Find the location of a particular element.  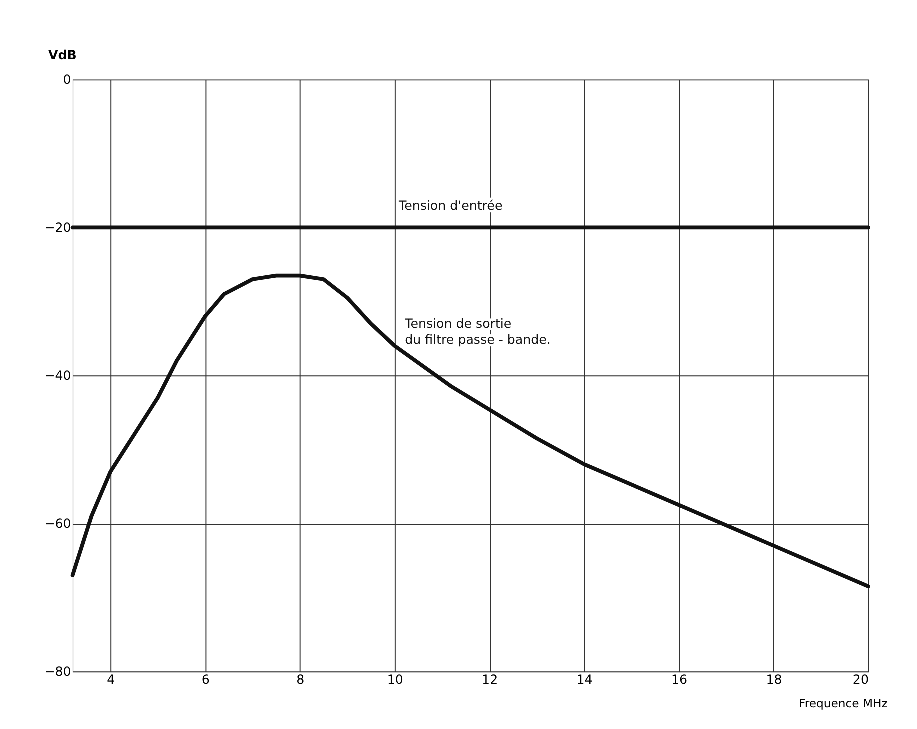

x-tick-label: 20 is located at coordinates (860, 679).